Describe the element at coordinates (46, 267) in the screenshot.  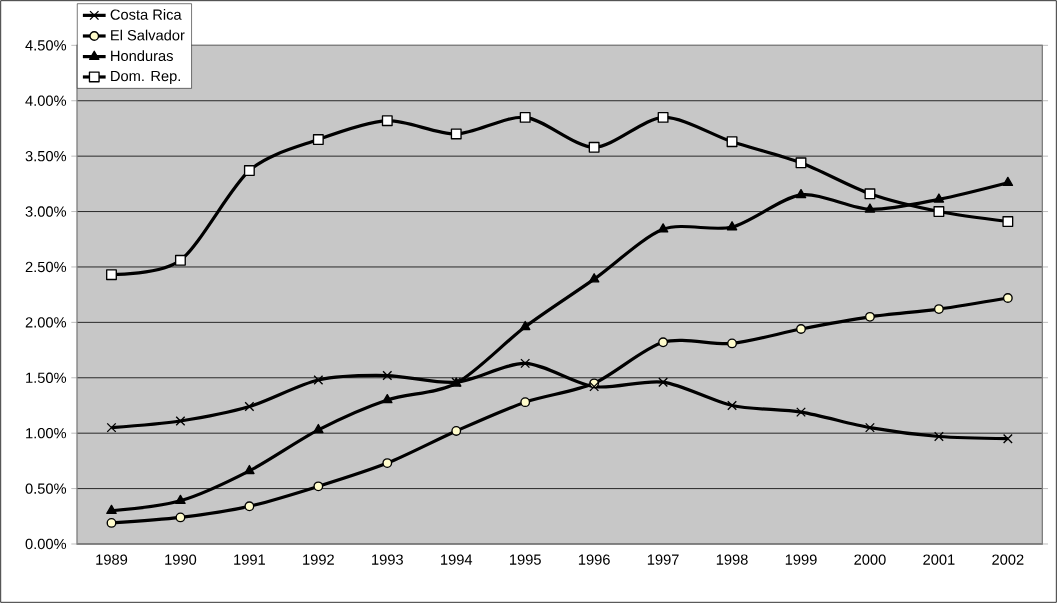
I see `y-tick-label: 2.50%` at that location.